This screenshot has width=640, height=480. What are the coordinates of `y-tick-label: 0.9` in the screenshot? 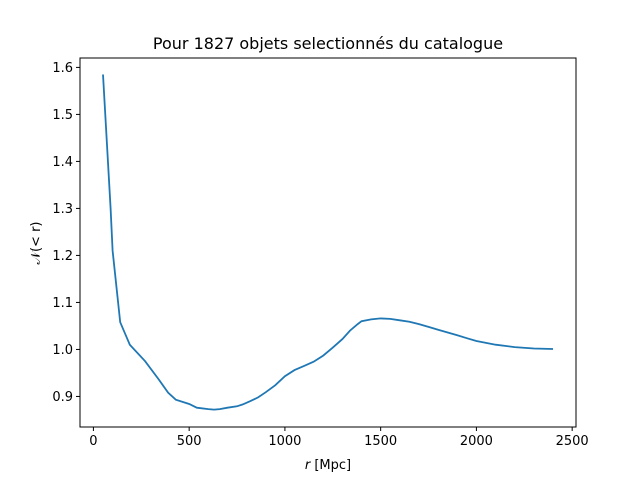 It's located at (62, 397).